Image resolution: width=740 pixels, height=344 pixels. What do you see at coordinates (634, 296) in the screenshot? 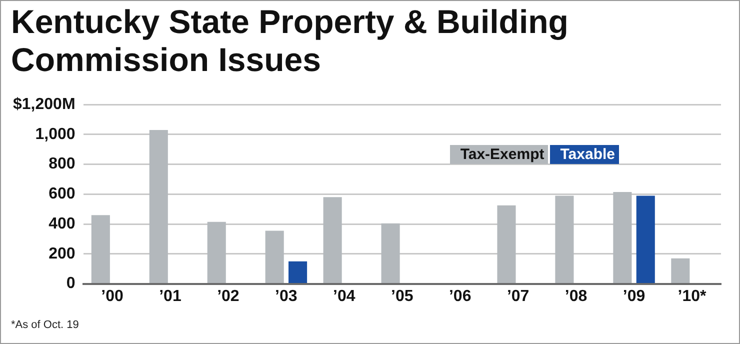
I see `x-tick-label: ’09` at bounding box center [634, 296].